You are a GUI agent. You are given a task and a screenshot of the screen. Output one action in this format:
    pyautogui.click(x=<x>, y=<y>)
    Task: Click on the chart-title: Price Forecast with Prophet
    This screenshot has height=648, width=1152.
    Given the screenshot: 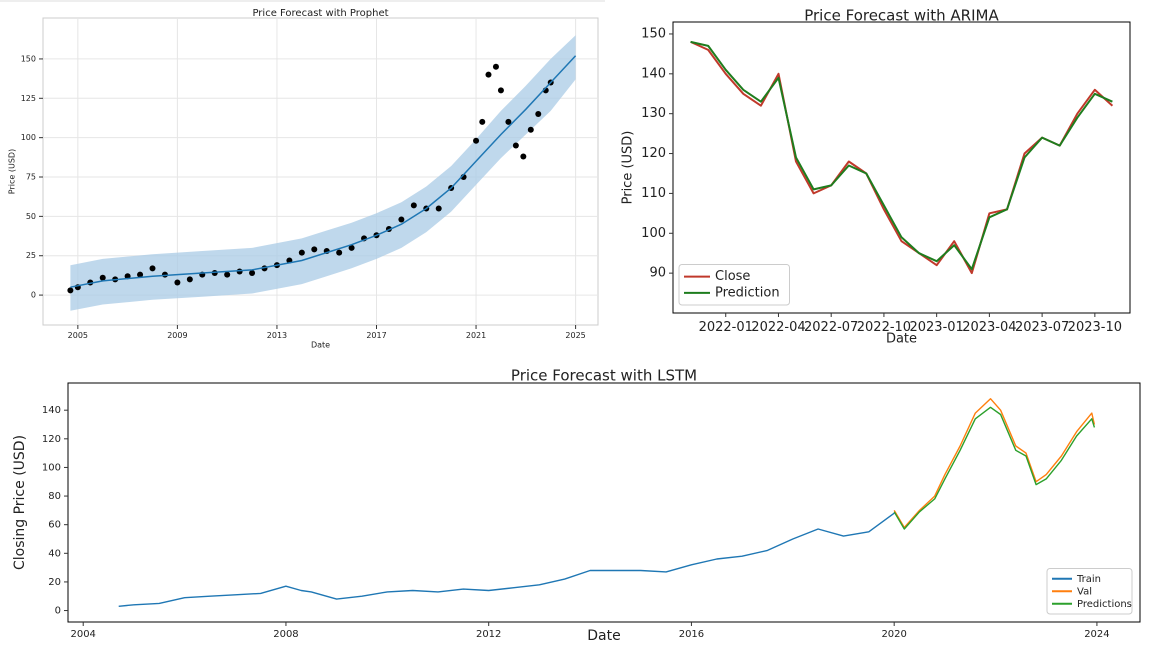 What is the action you would take?
    pyautogui.click(x=320, y=13)
    